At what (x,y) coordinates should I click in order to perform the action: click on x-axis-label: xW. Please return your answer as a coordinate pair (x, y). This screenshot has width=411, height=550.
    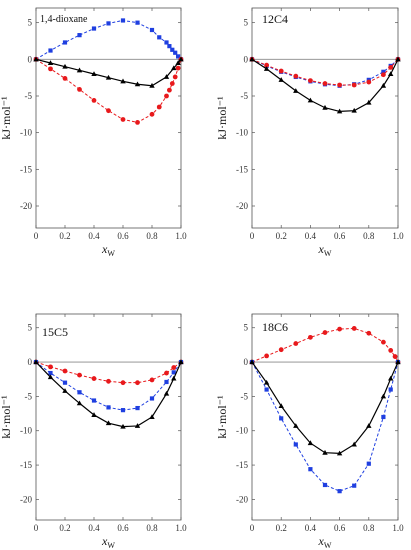
    Looking at the image, I should click on (325, 250).